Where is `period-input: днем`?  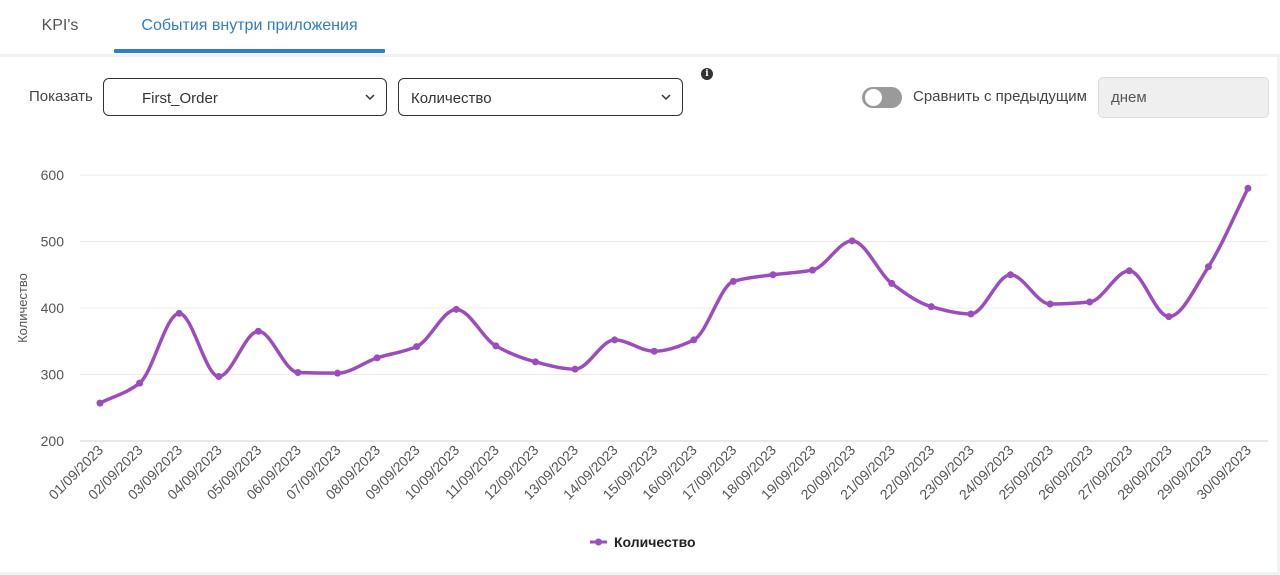
period-input: днем is located at coordinates (1183, 97).